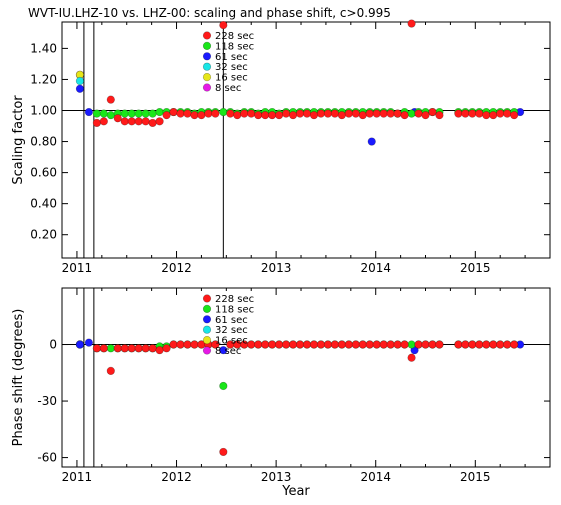 Image resolution: width=561 pixels, height=505 pixels. What do you see at coordinates (234, 309) in the screenshot?
I see `legend-label: 118 sec` at bounding box center [234, 309].